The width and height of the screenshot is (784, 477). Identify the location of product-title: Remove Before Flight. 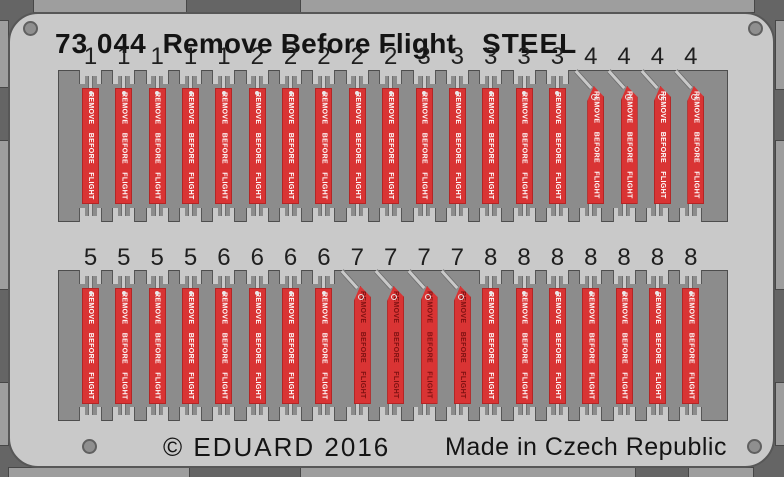
(309, 43).